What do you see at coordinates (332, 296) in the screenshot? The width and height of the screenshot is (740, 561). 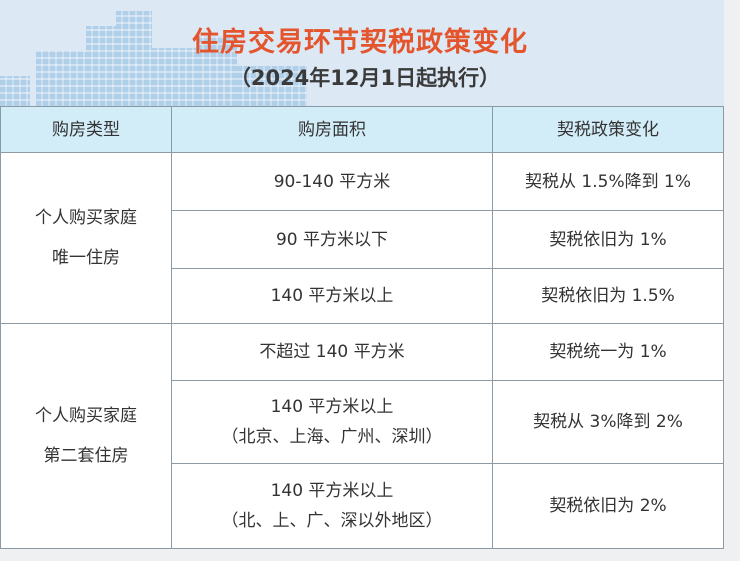 I see `area-cell: 140 平方米以上` at bounding box center [332, 296].